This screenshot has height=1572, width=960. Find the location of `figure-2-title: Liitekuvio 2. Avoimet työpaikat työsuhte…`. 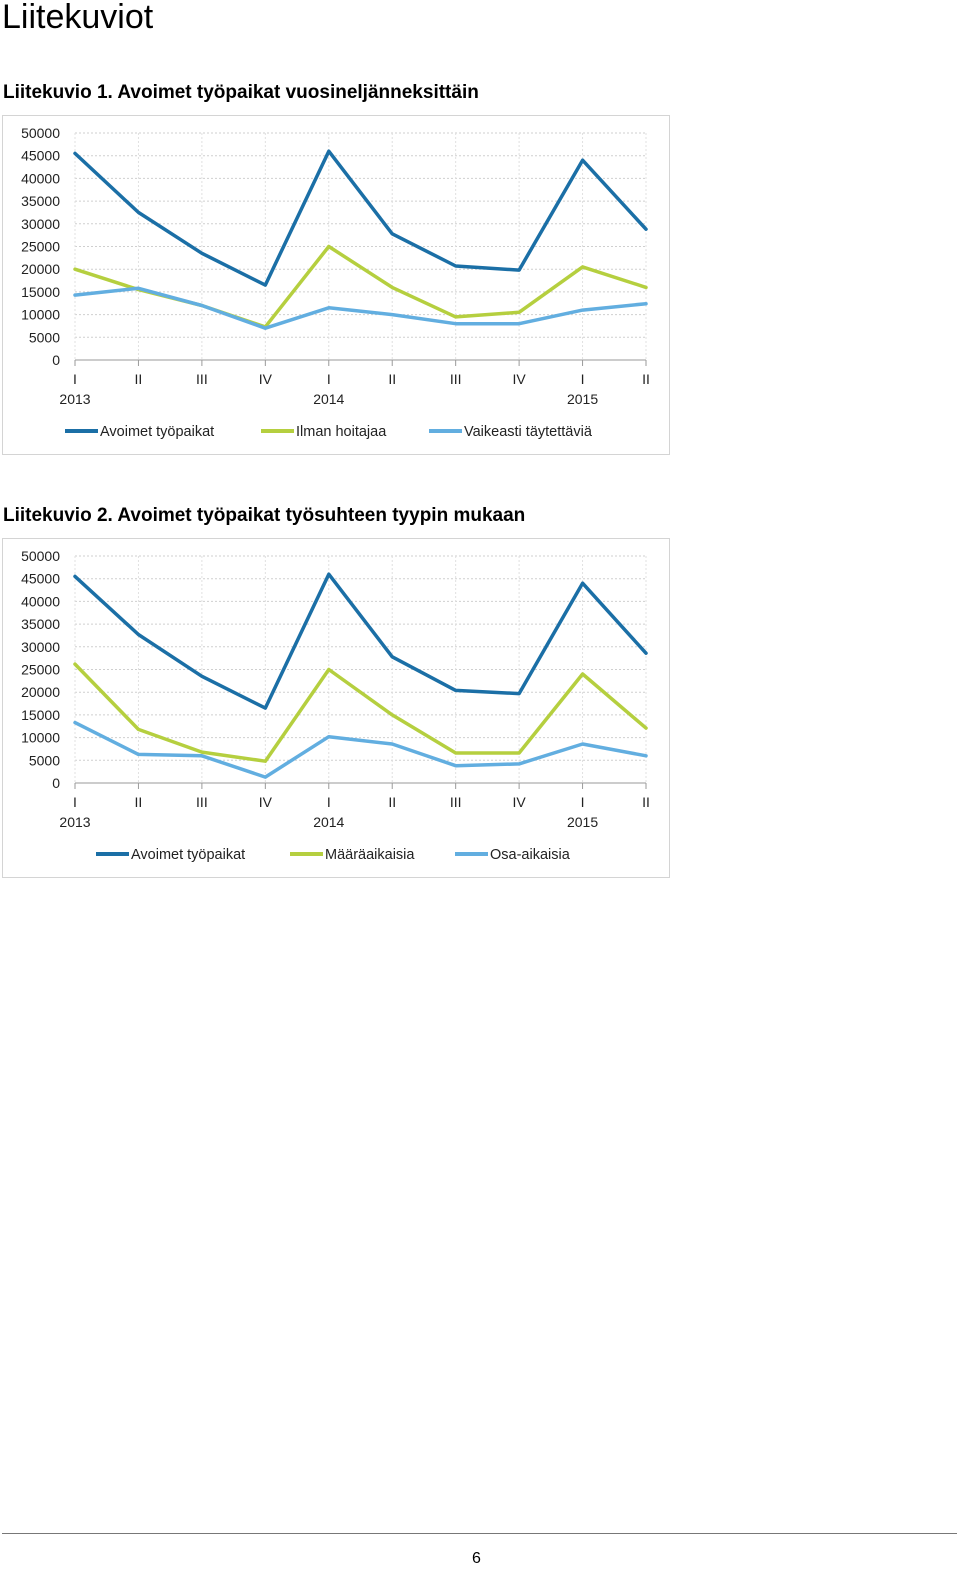

figure-2-title: Liitekuvio 2. Avoimet työpaikat työsuhte… is located at coordinates (264, 515).